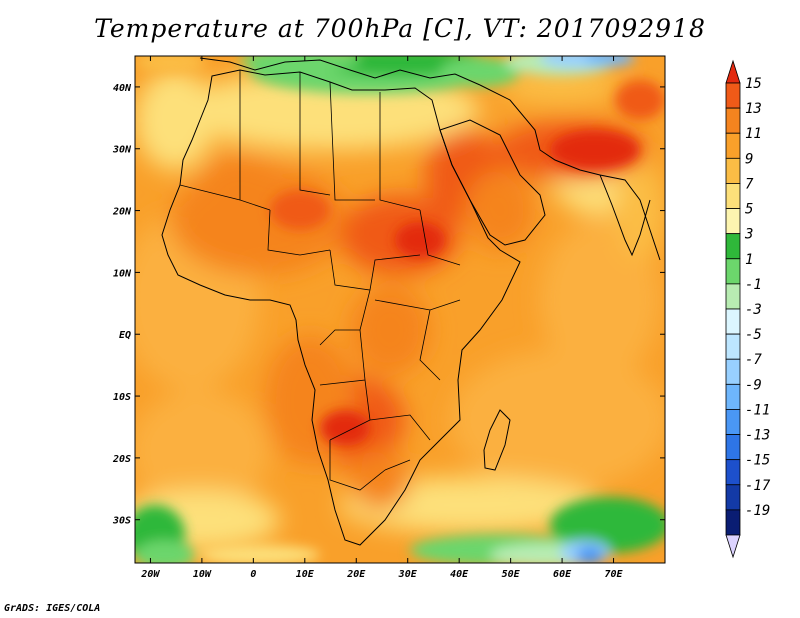 The image size is (800, 618). Describe the element at coordinates (122, 212) in the screenshot. I see `y-tick-label: 20N` at that location.